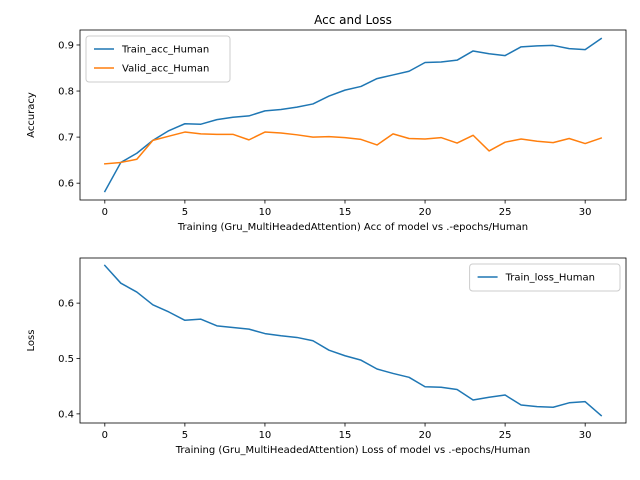 The height and width of the screenshot is (480, 640). I want to click on y-tick-label: 0.8, so click(66, 92).